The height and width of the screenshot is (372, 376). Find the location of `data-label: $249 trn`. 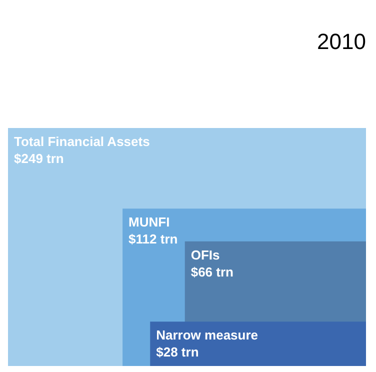

data-label: $249 trn is located at coordinates (39, 158).